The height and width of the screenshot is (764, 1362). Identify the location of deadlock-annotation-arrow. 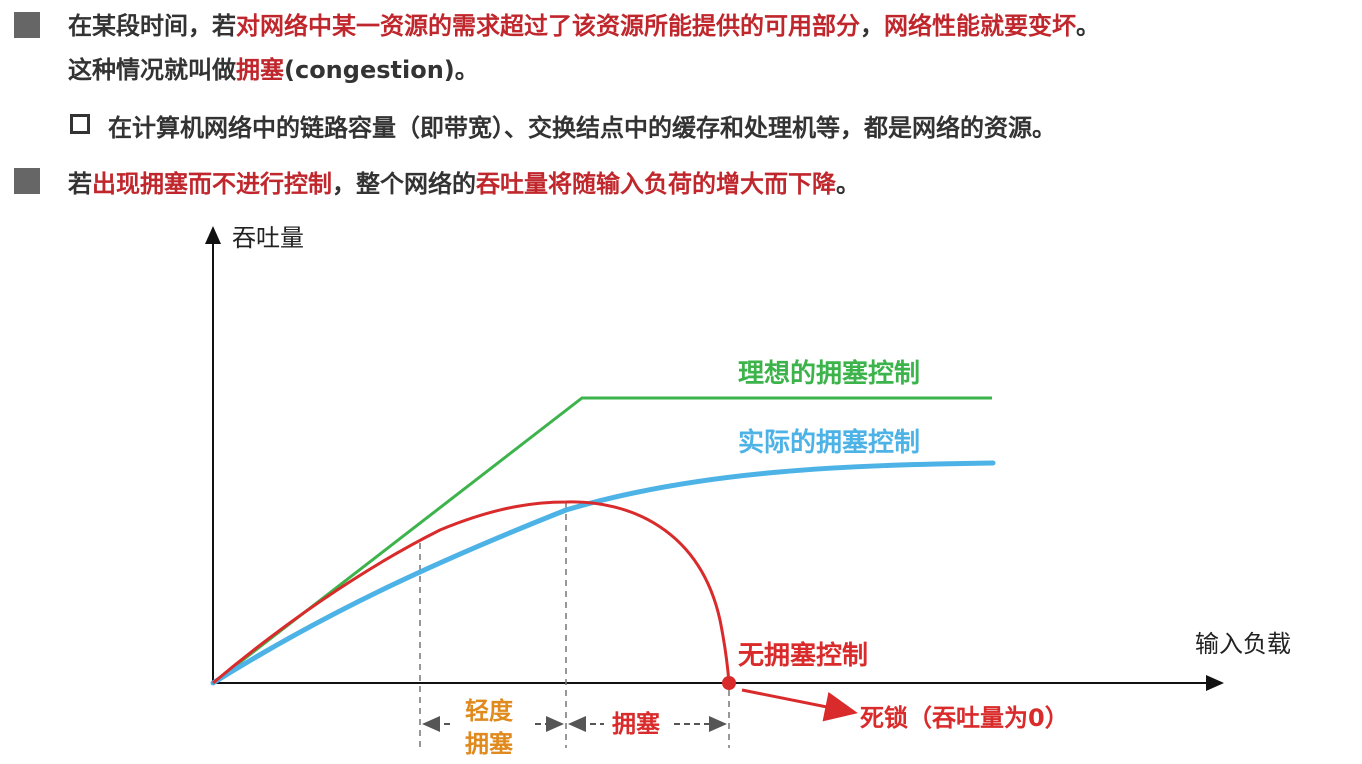
(799, 705).